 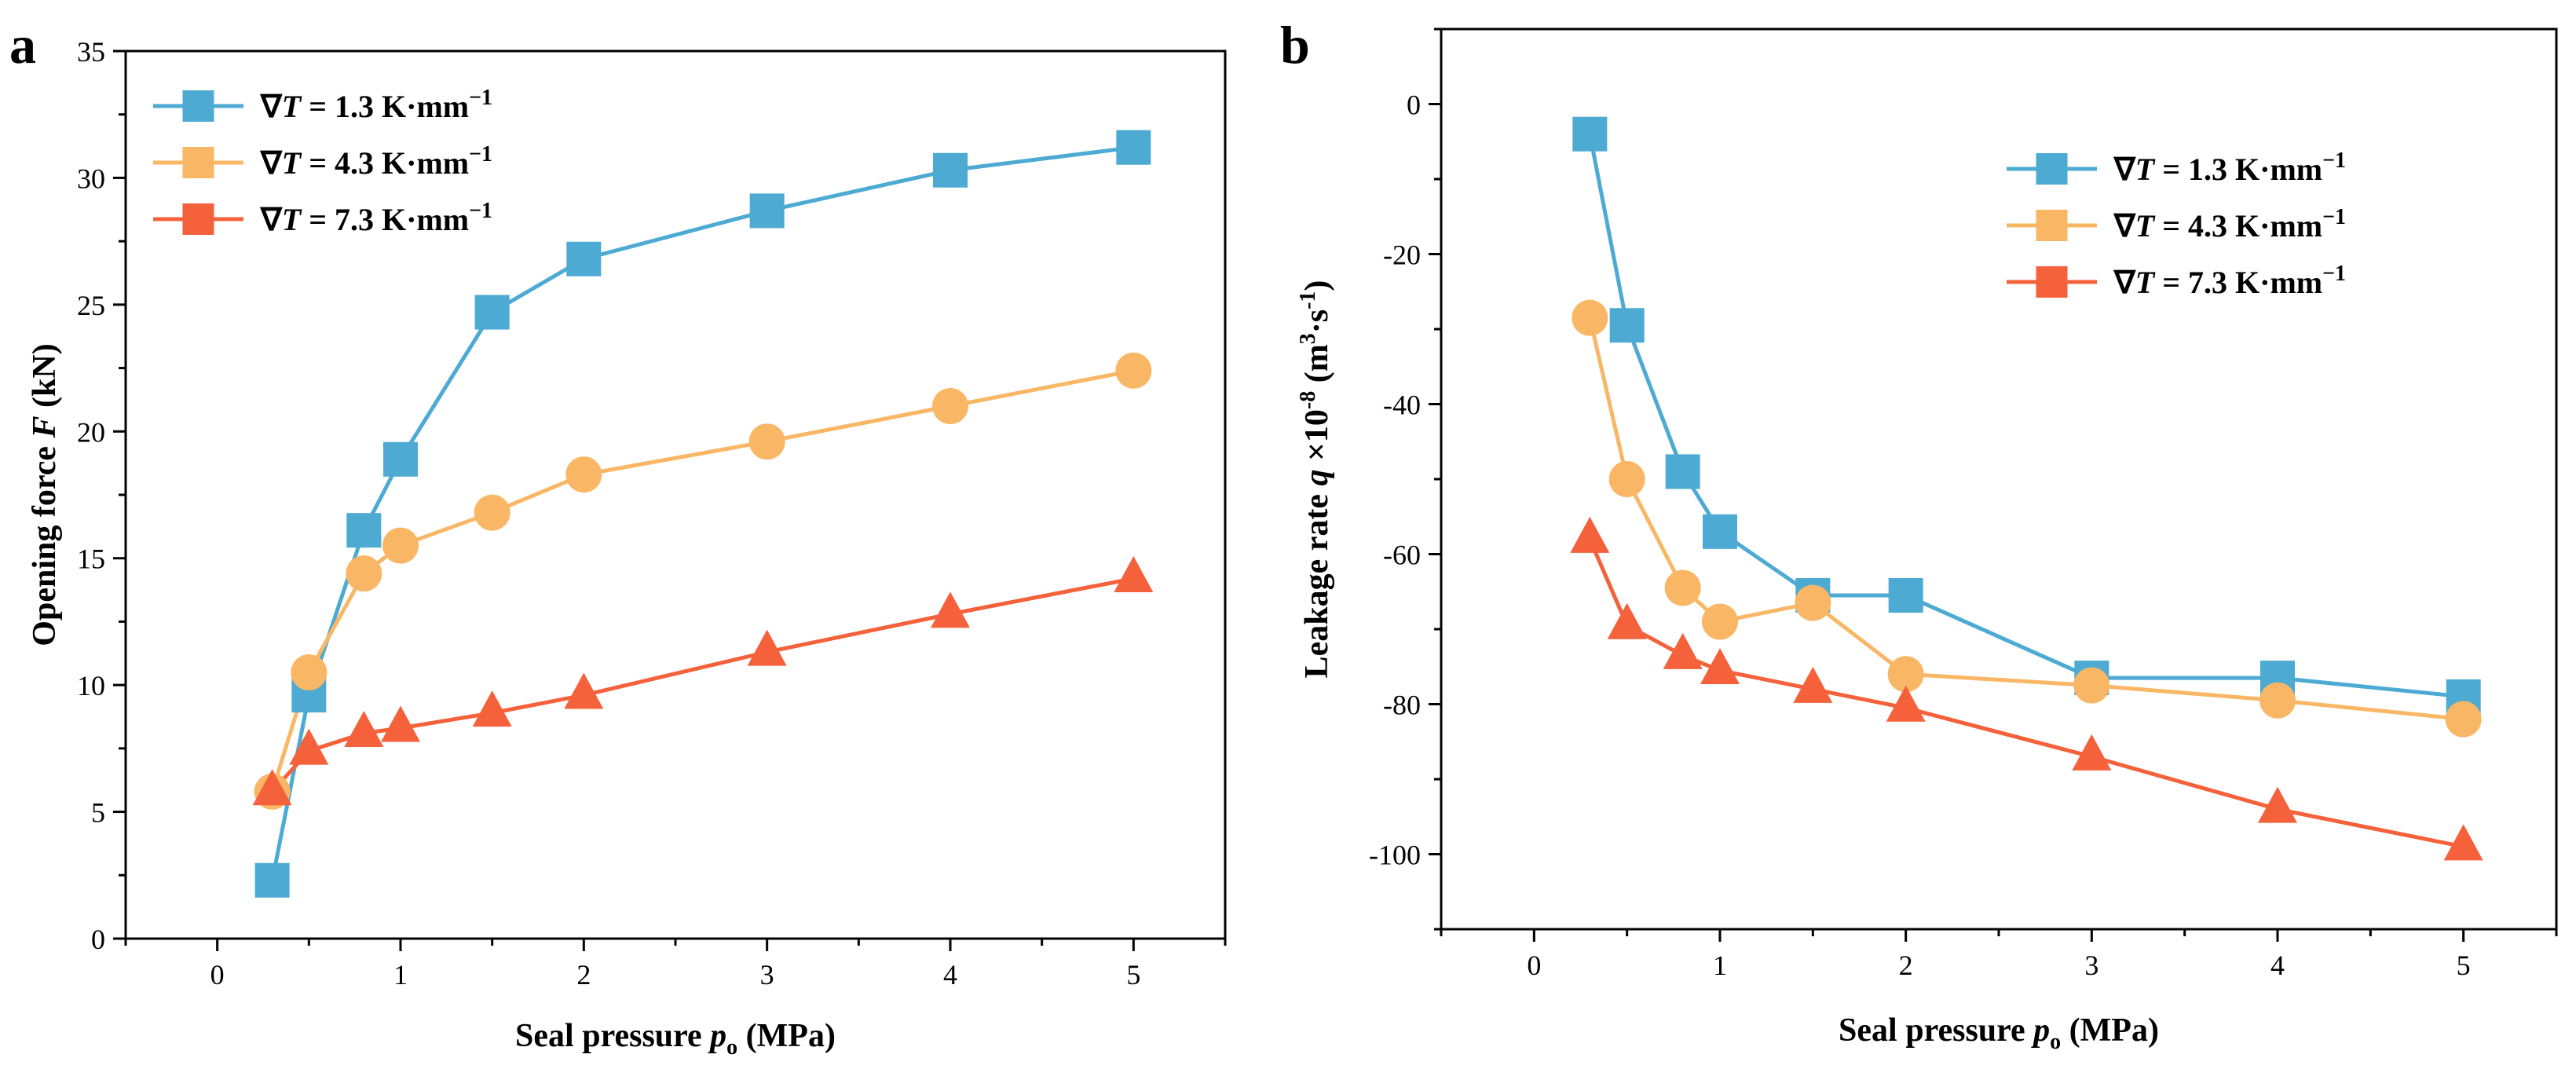 I want to click on y-tick-label: -20, so click(x=1402, y=255).